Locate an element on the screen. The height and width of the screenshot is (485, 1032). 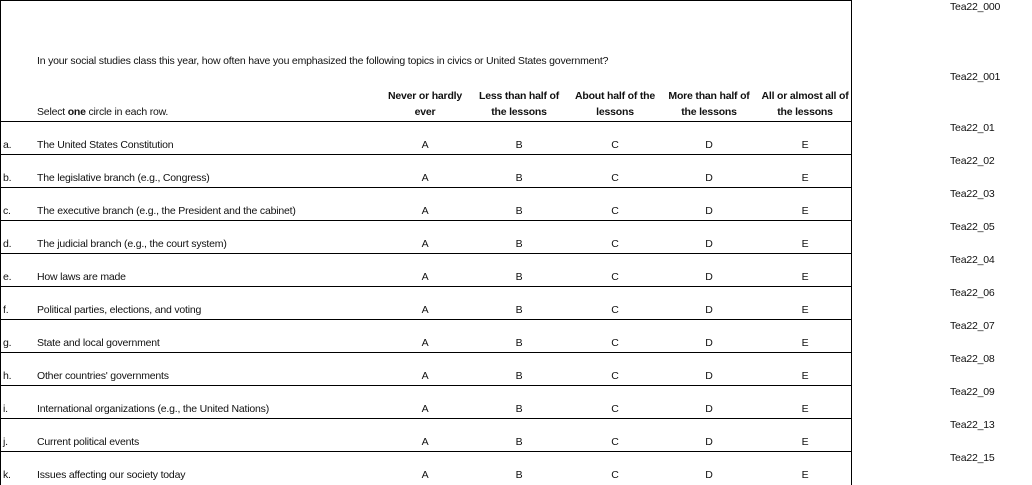
instruction: Select one circle in each row. is located at coordinates (102, 112).